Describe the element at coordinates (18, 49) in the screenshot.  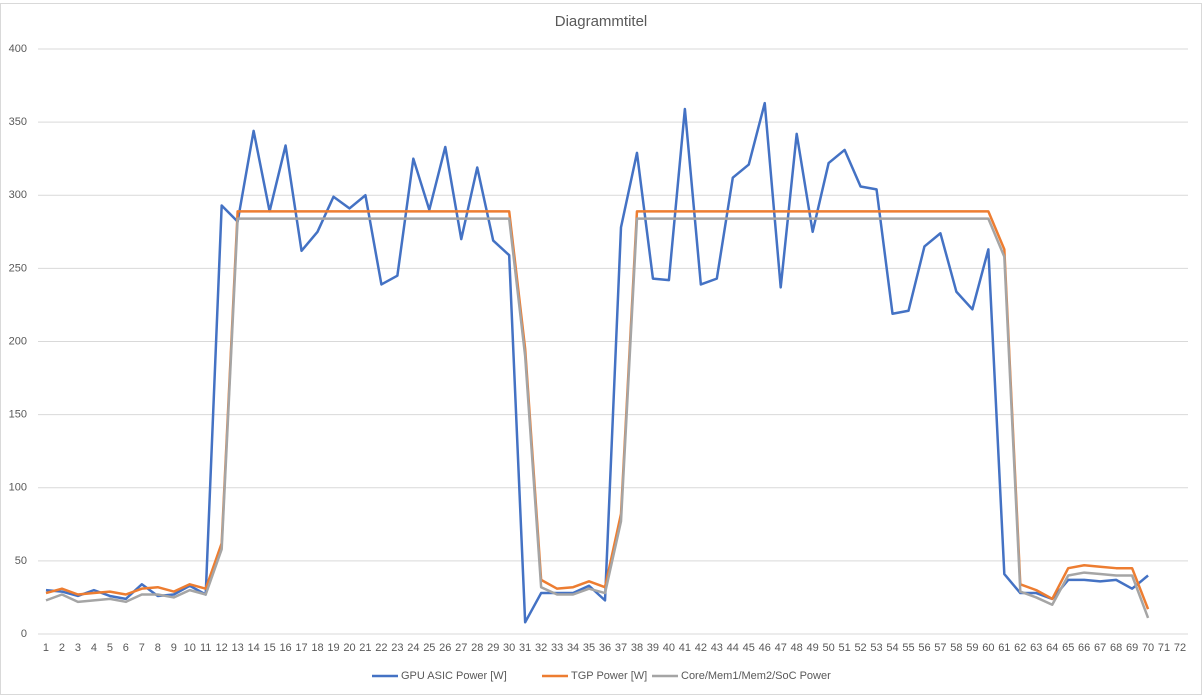
I see `y-tick-label: 400` at that location.